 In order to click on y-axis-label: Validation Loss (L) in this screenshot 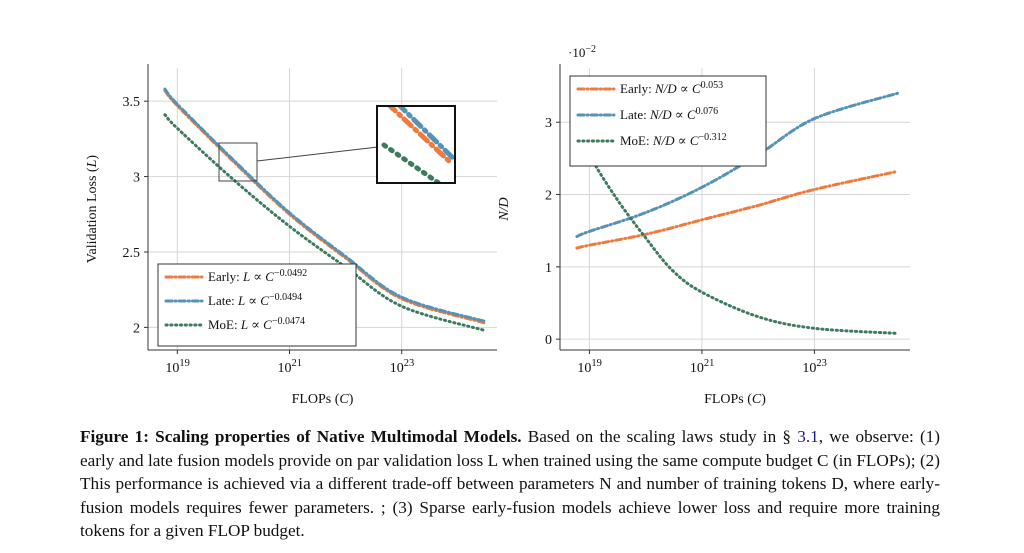, I will do `click(92, 209)`.